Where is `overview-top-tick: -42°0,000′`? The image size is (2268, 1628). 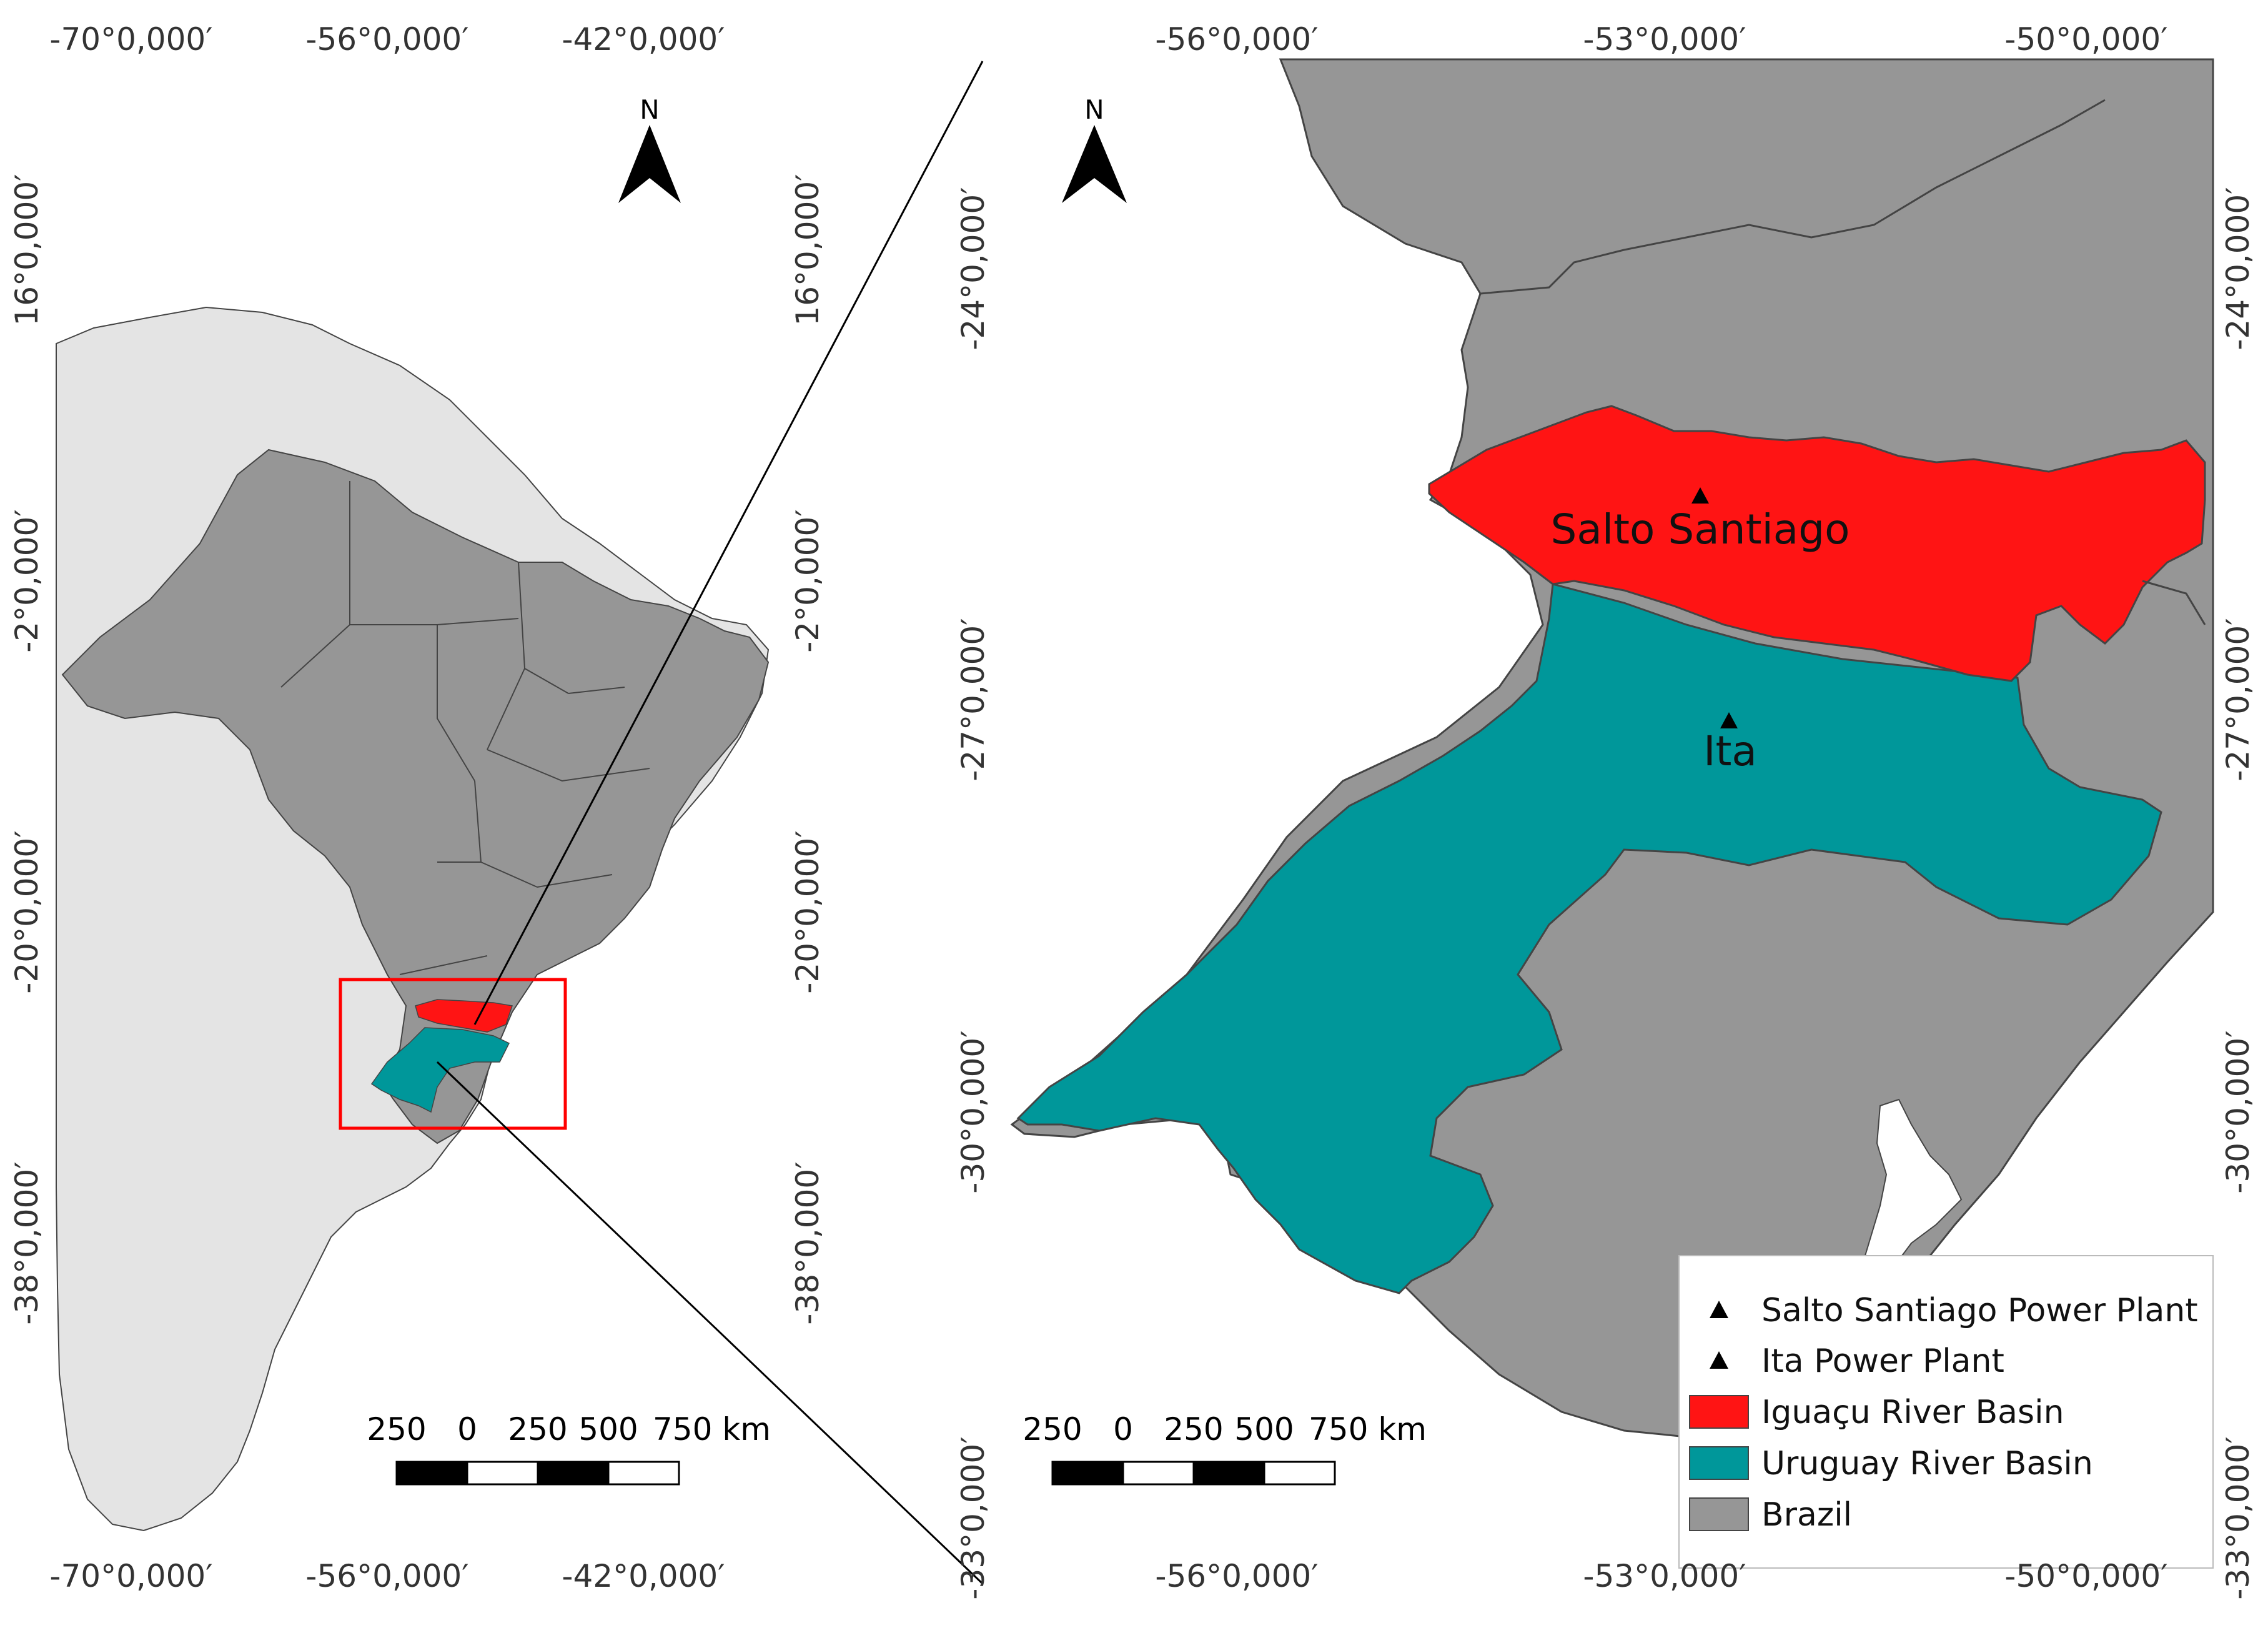
overview-top-tick: -42°0,000′ is located at coordinates (643, 39).